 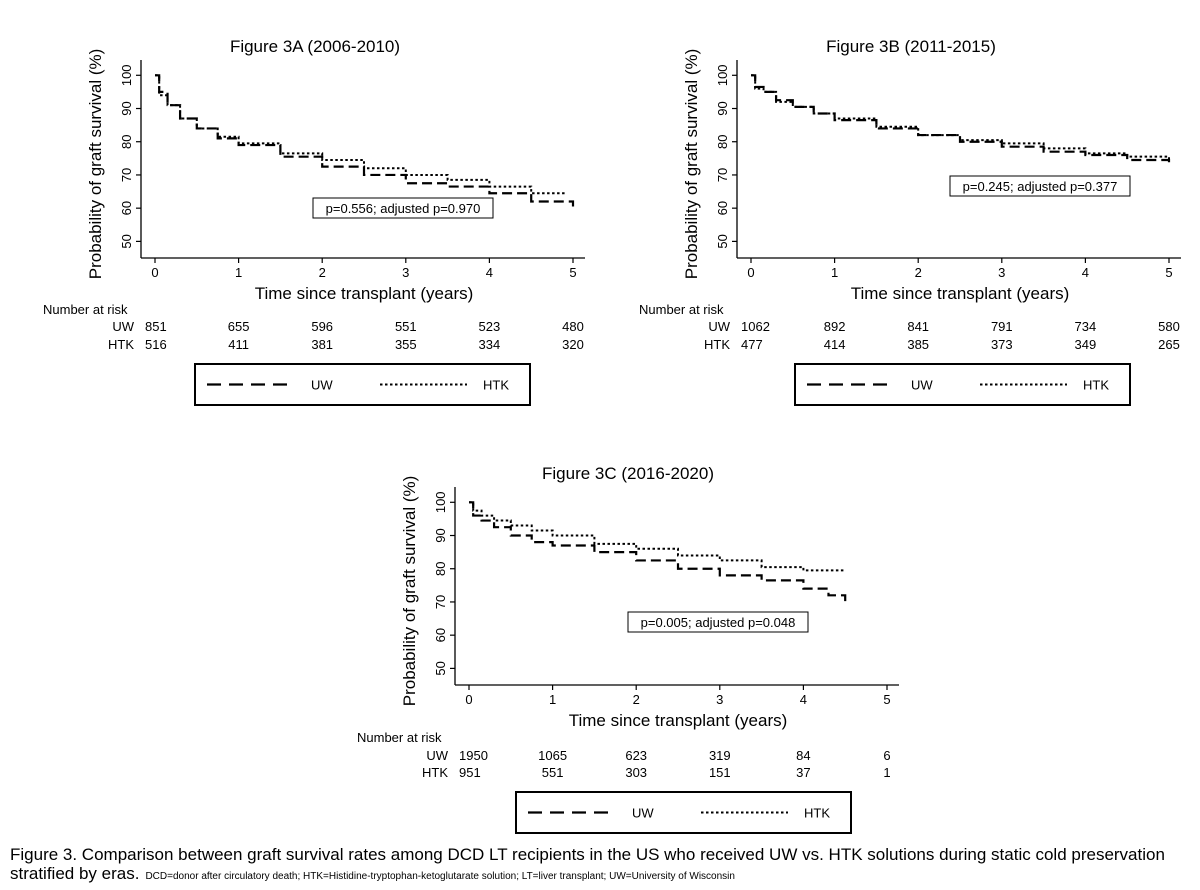 I want to click on risk-value: 373, so click(x=1002, y=344).